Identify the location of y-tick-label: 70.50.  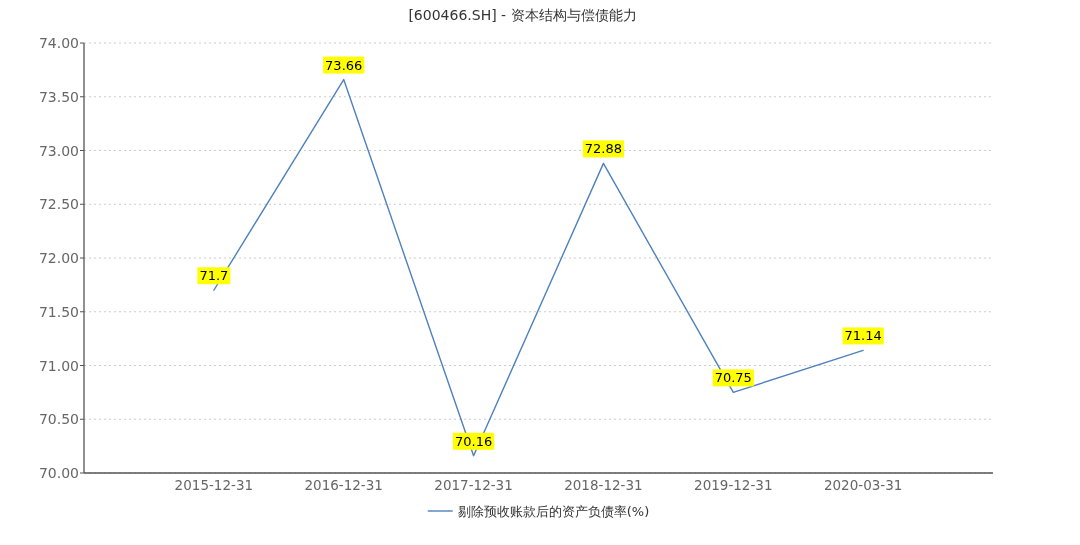
(58, 419).